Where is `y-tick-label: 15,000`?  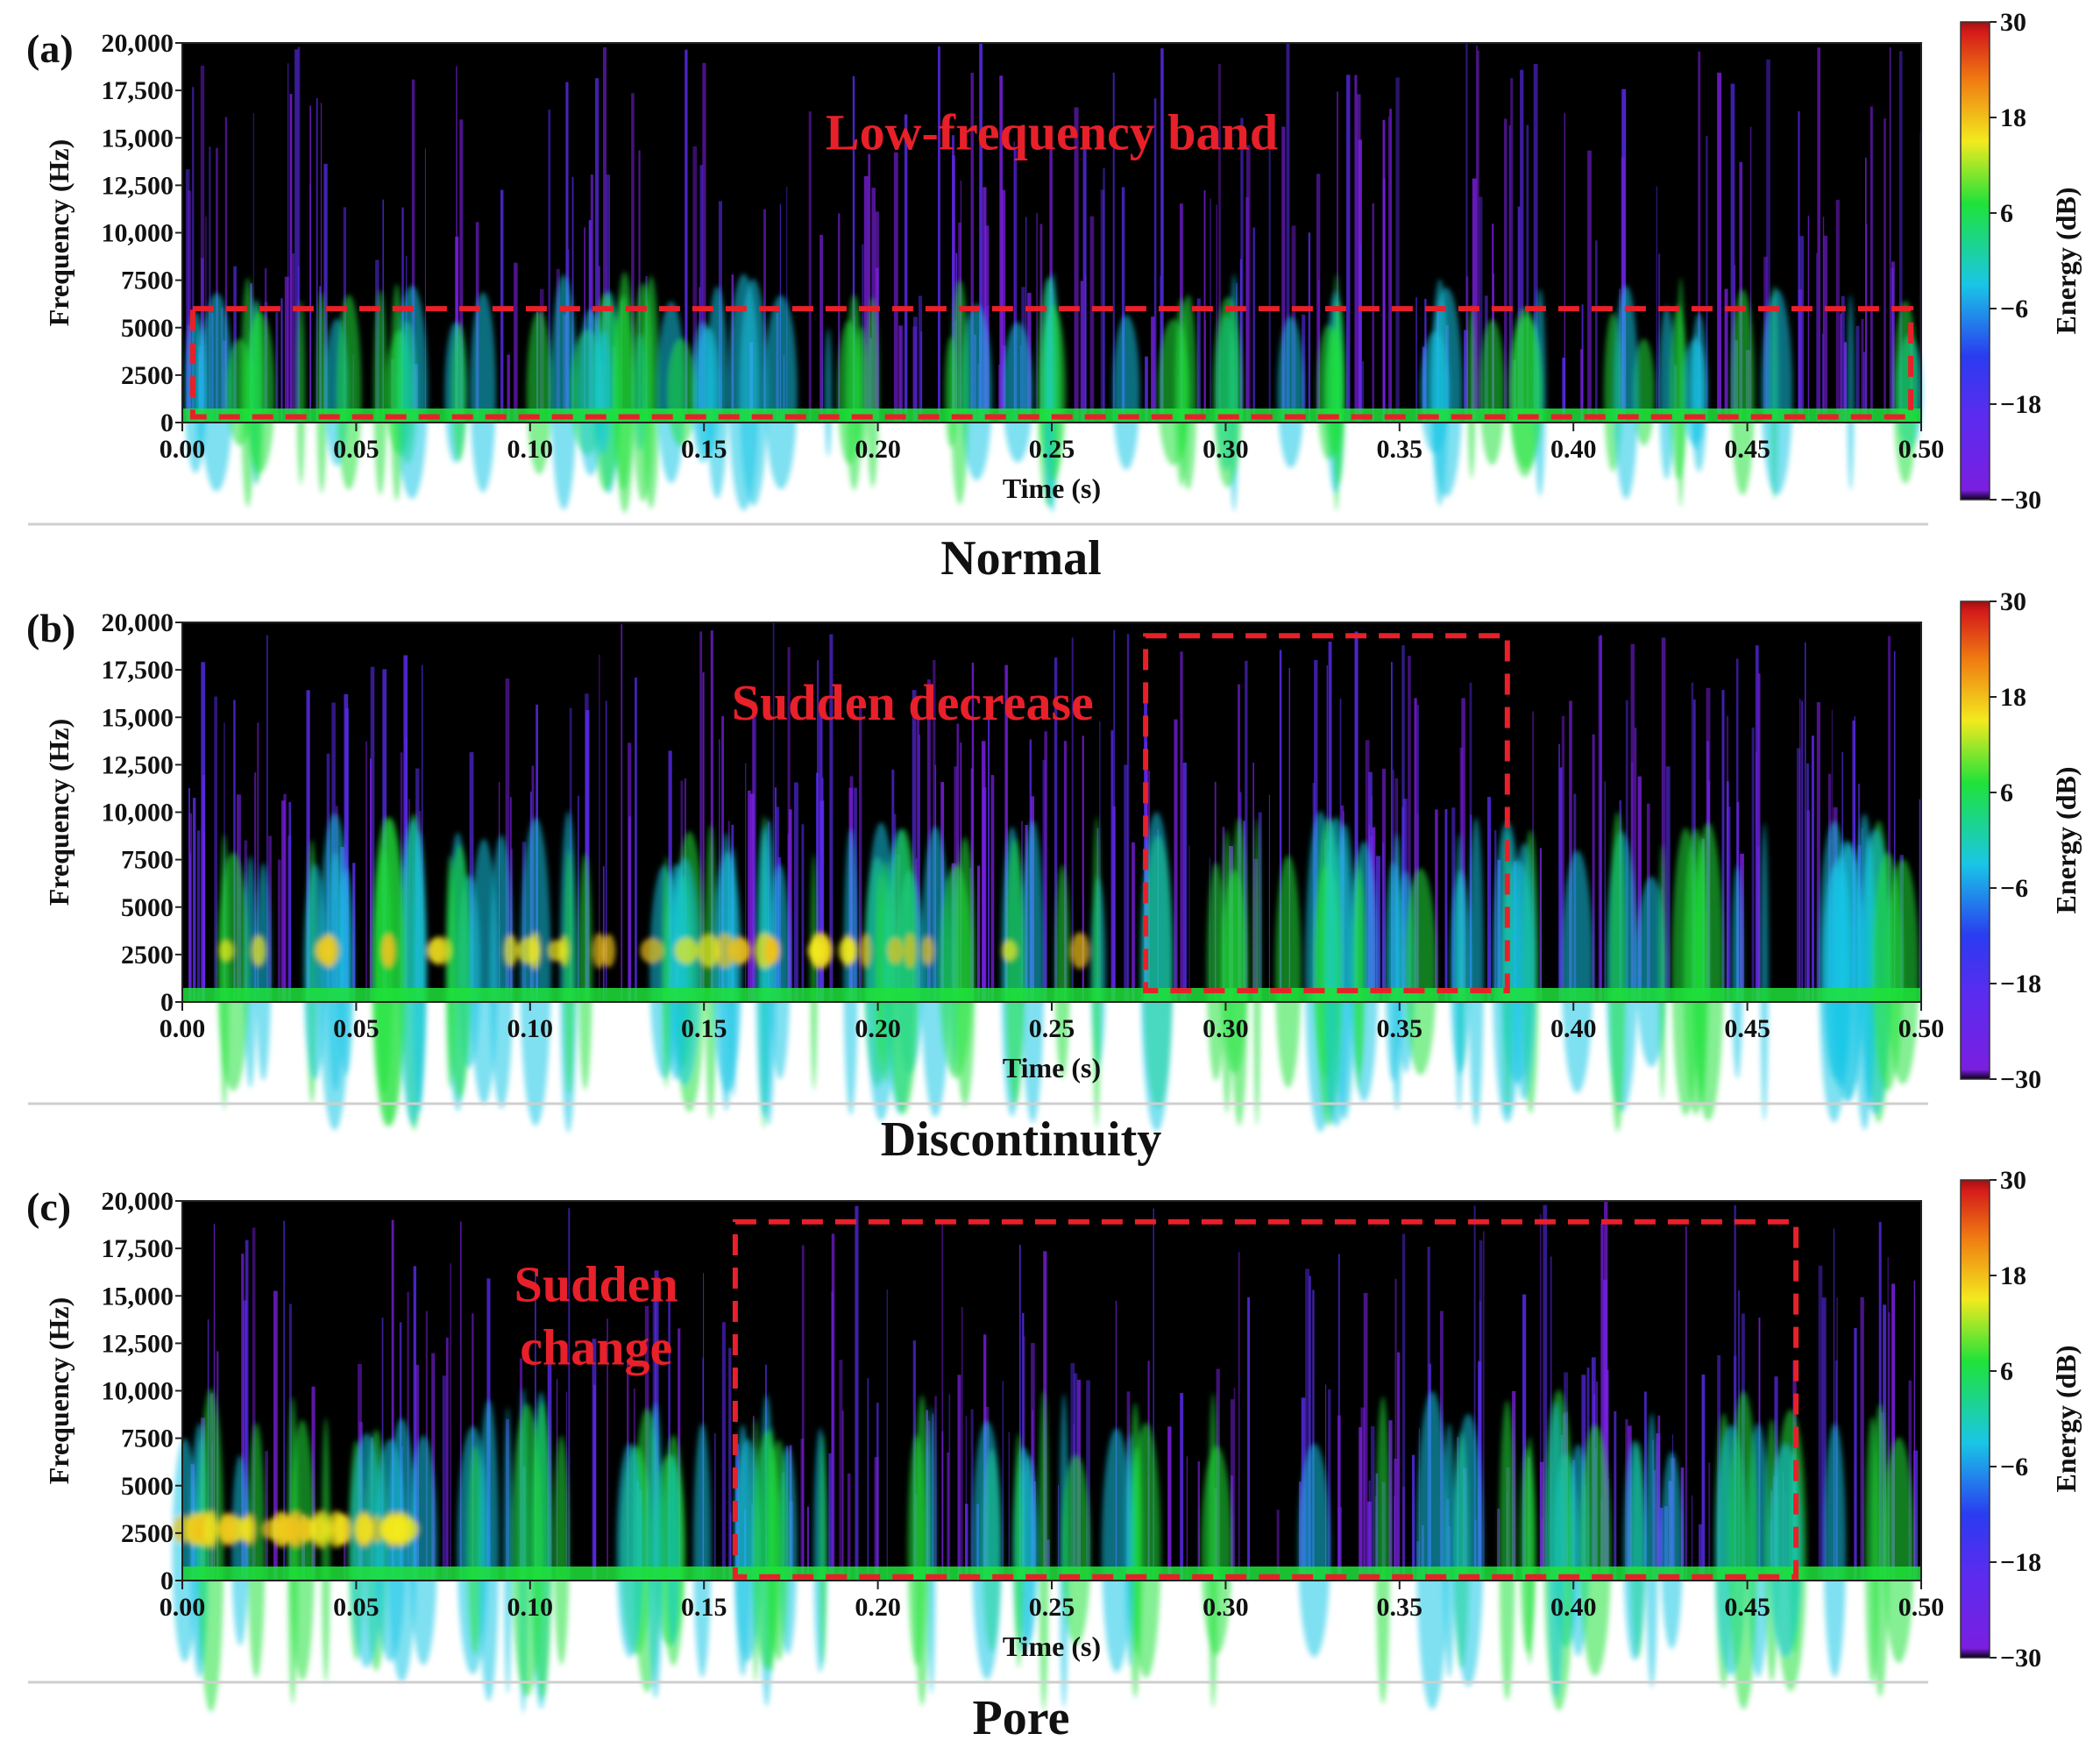
y-tick-label: 15,000 is located at coordinates (138, 1297).